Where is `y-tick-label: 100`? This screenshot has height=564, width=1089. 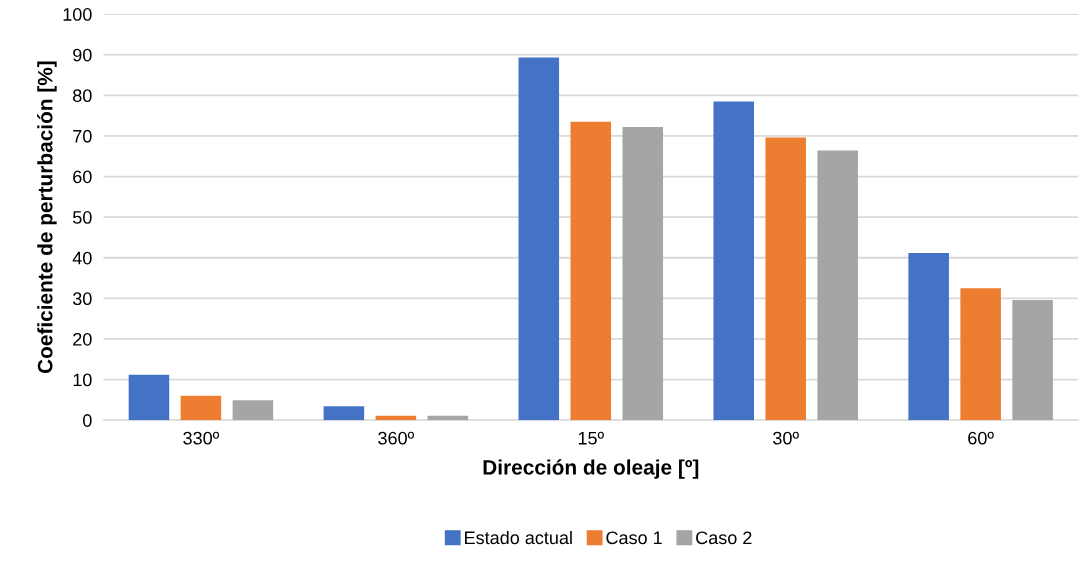
y-tick-label: 100 is located at coordinates (77, 14).